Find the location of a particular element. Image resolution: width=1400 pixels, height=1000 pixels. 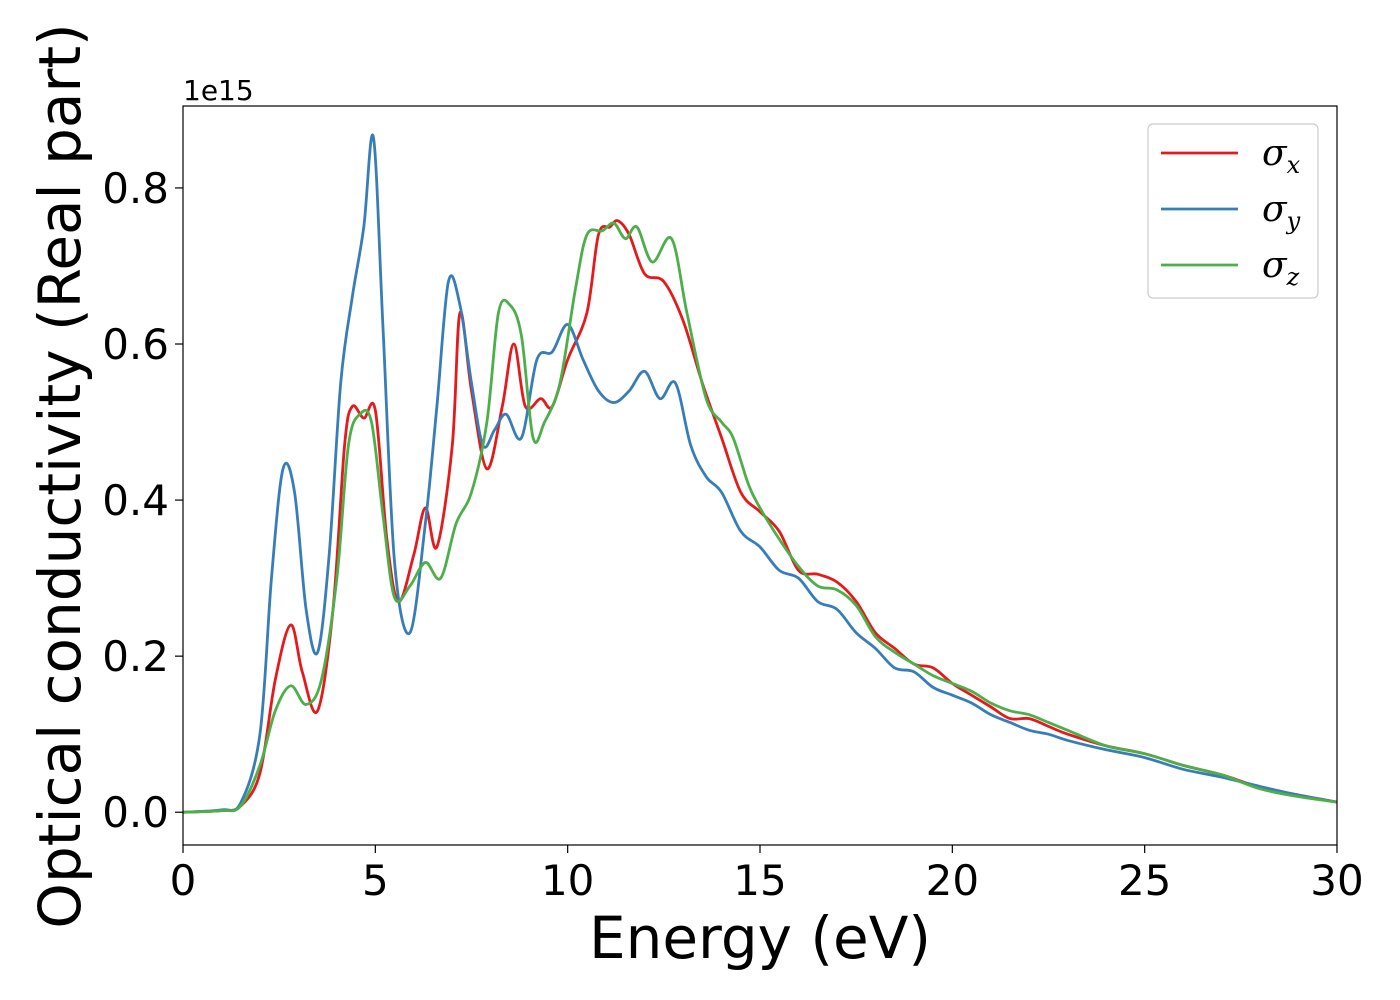

y-axis-ticks: 0.0 0.2 0.4 0.6 0.8 is located at coordinates (142, 500).